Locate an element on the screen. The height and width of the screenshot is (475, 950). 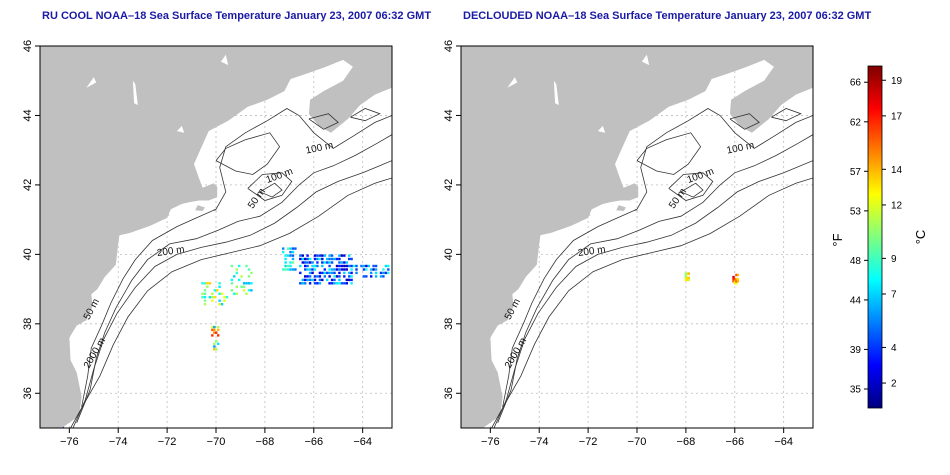
island is located at coordinates (621, 208).